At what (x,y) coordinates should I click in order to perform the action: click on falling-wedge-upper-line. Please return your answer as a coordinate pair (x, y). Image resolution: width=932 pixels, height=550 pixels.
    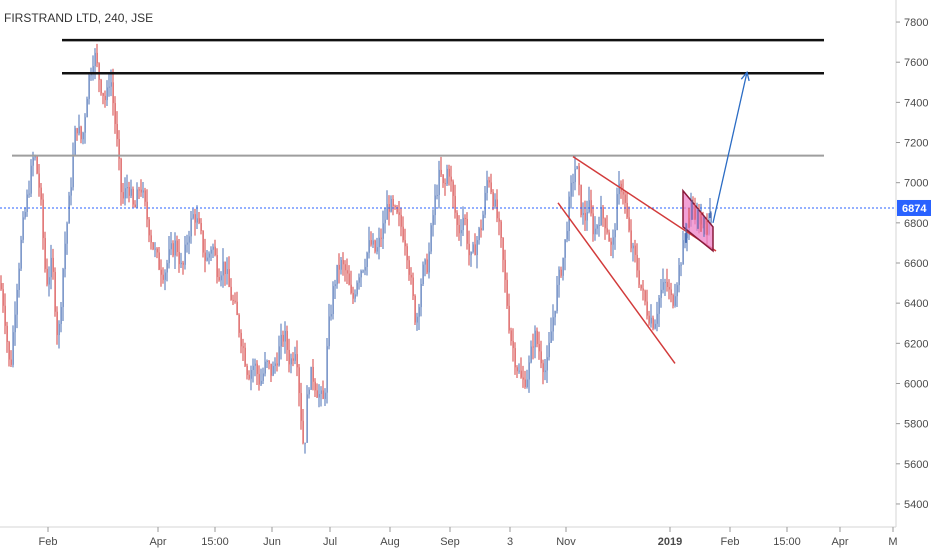
    Looking at the image, I should click on (644, 203).